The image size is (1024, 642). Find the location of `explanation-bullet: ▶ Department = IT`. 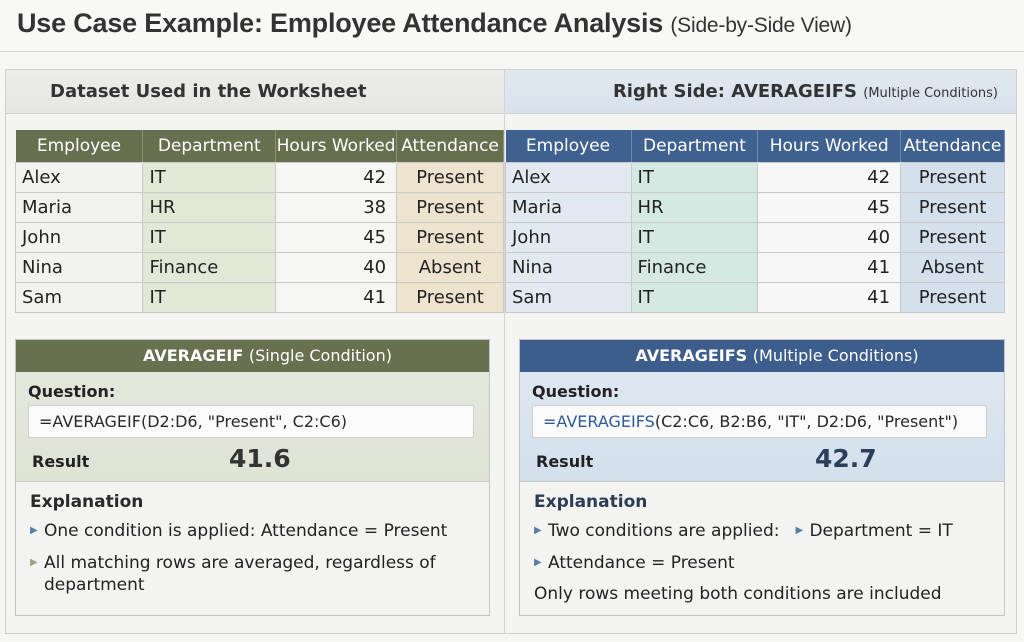

explanation-bullet: ▶ Department = IT is located at coordinates (873, 531).